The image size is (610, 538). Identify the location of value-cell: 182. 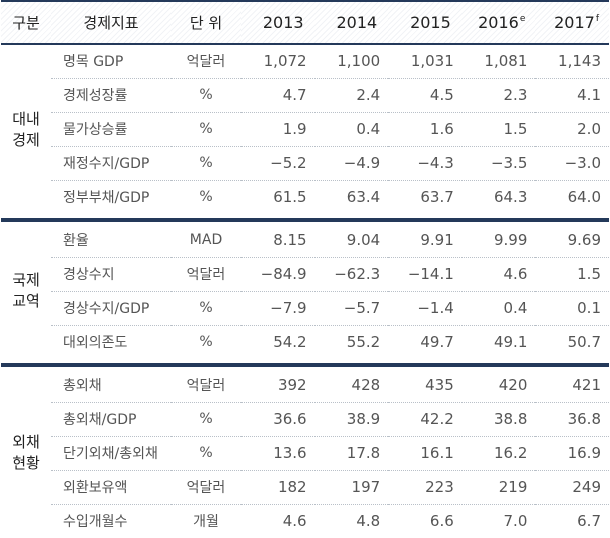
(278, 487).